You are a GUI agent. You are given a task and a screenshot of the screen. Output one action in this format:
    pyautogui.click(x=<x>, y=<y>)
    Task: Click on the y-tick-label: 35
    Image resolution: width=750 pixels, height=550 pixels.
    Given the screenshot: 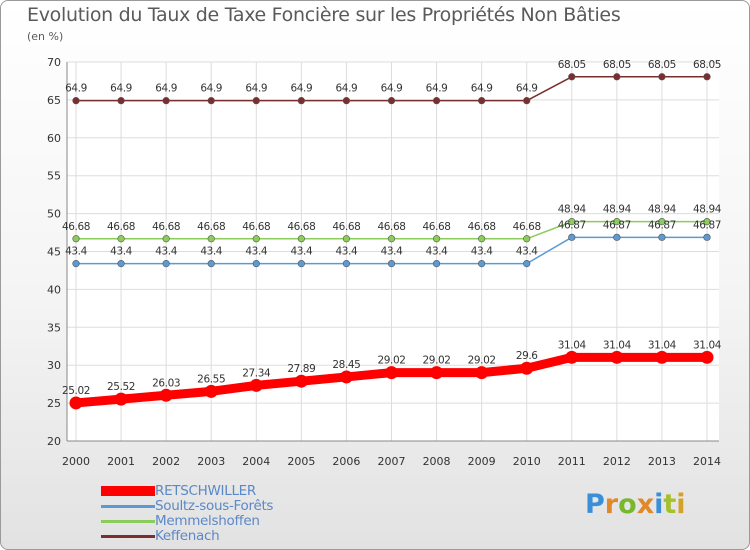 What is the action you would take?
    pyautogui.click(x=54, y=327)
    